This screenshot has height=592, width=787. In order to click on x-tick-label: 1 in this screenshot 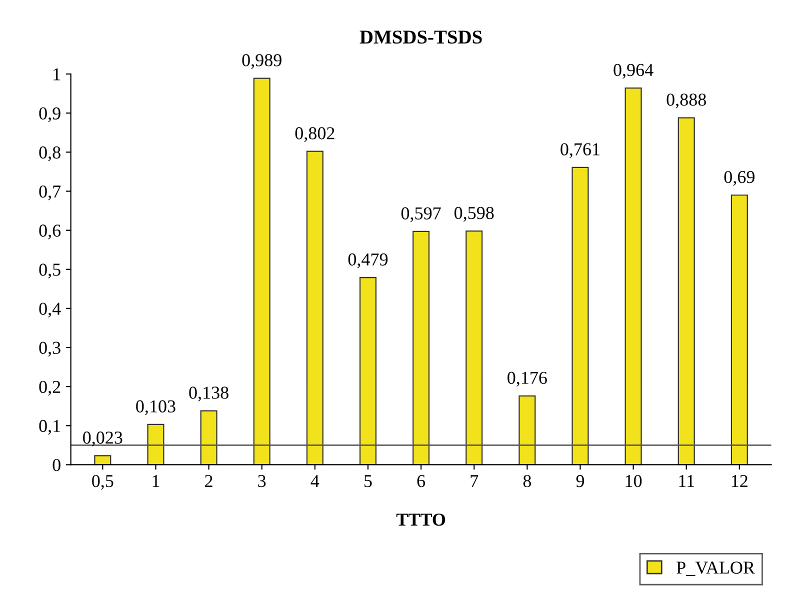, I will do `click(156, 481)`.